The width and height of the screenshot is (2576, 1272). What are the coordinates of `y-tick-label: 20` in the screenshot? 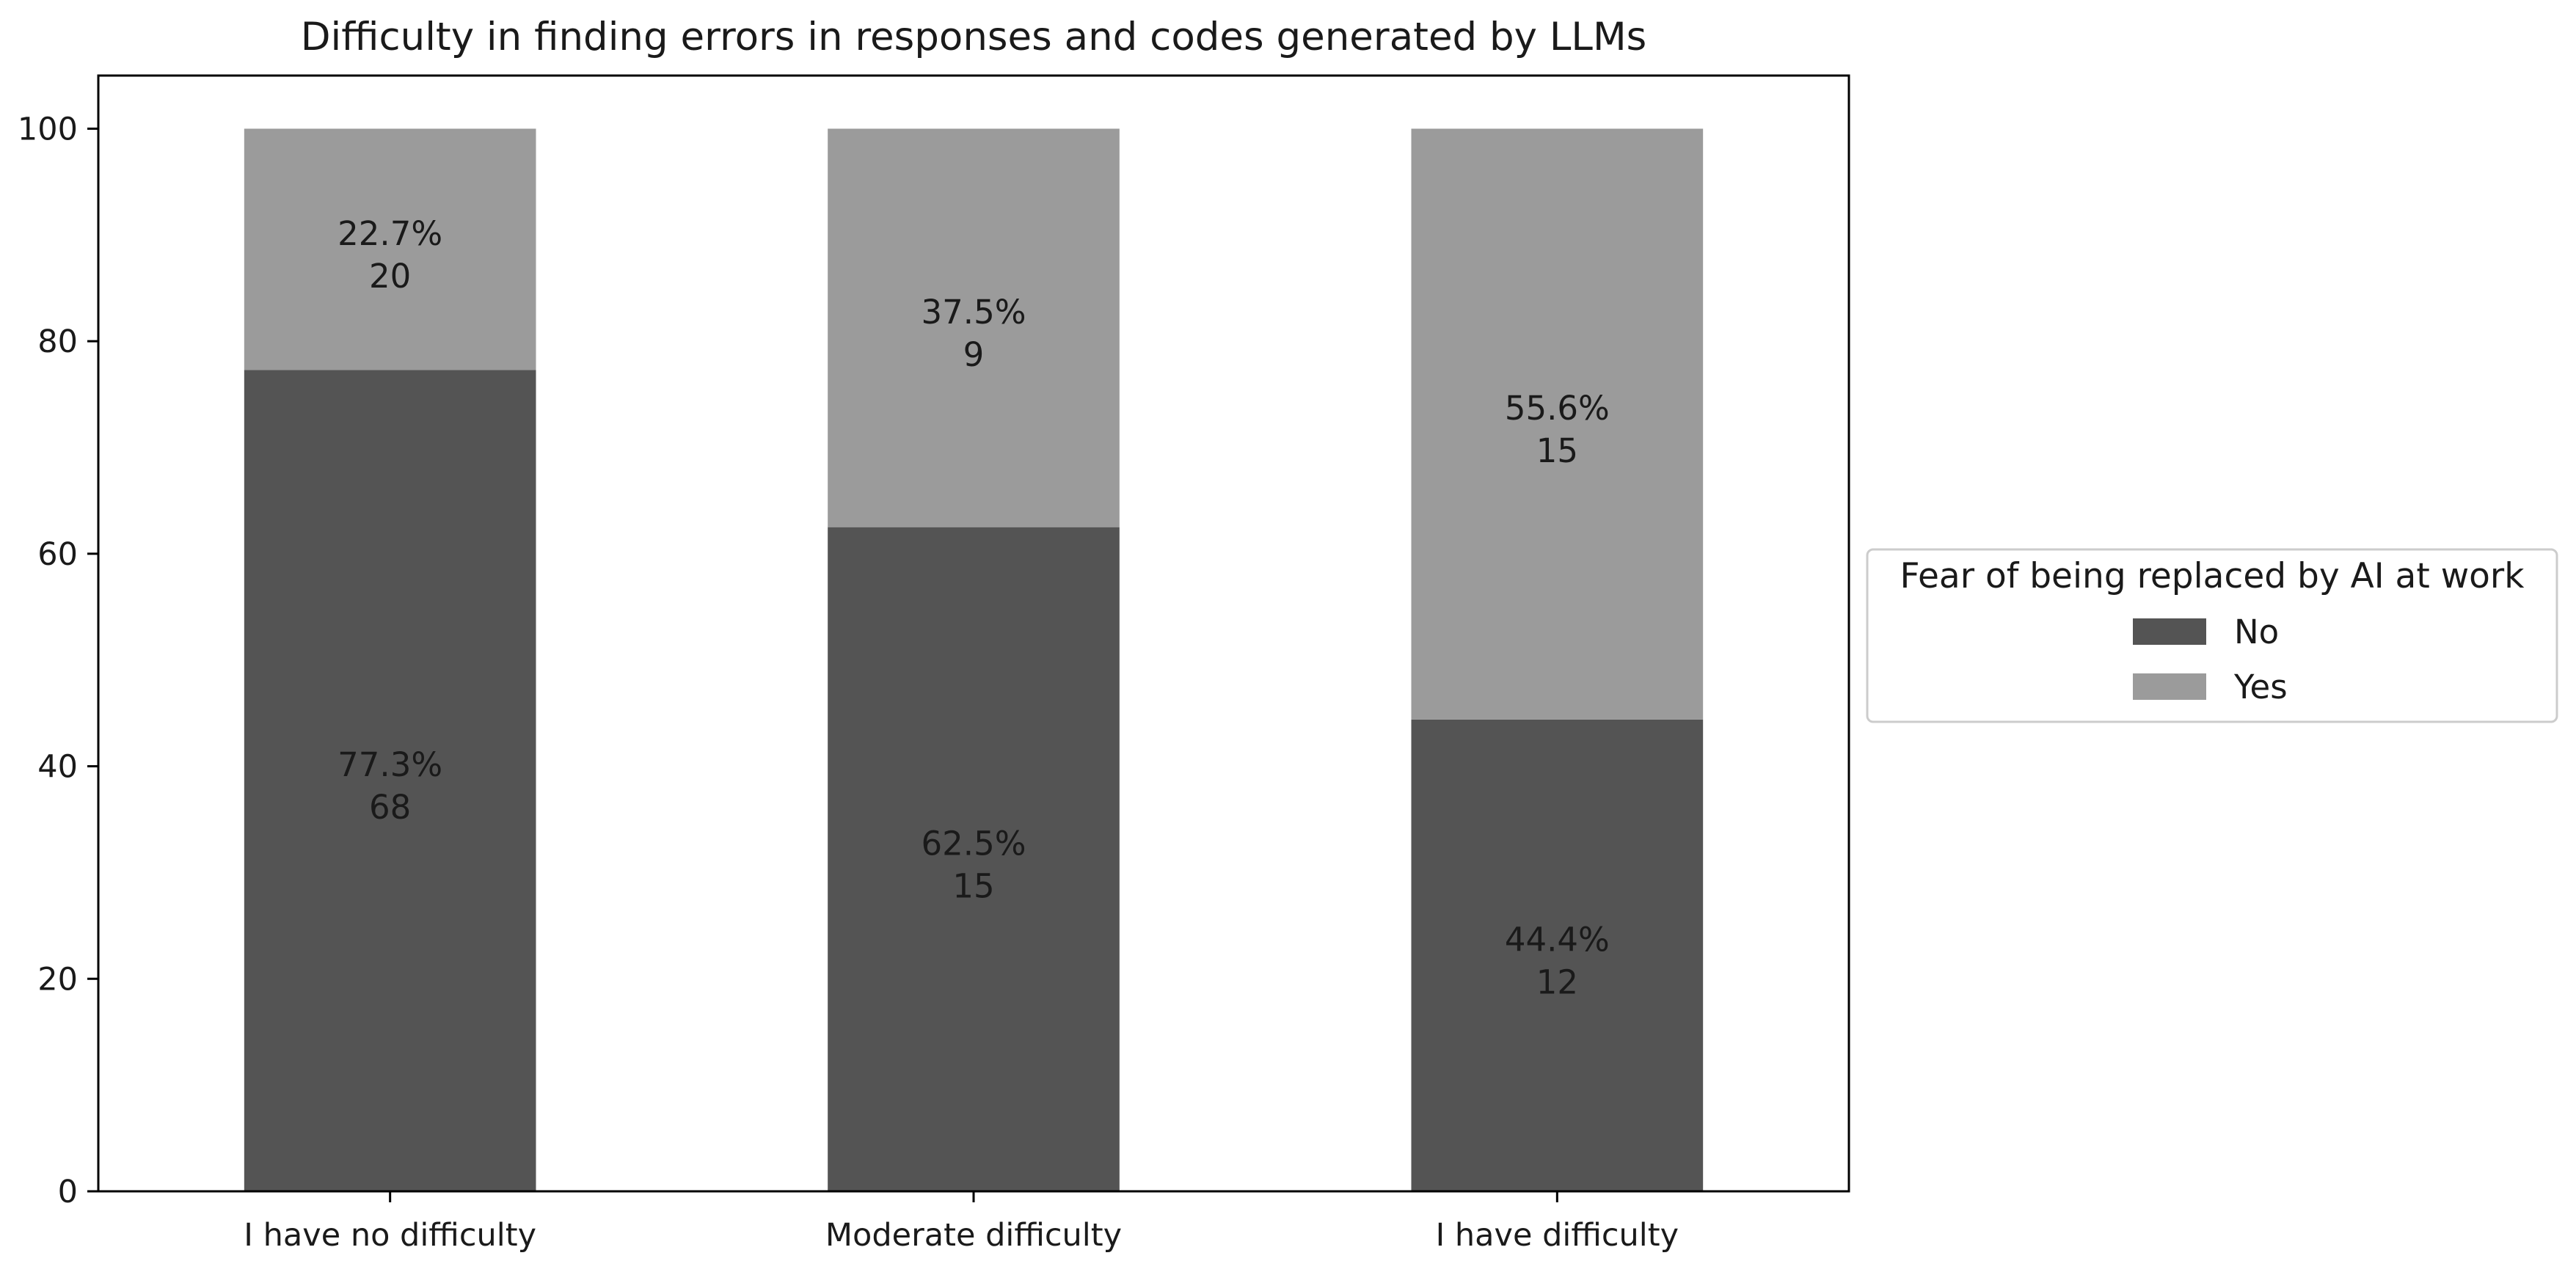 It's located at (58, 979).